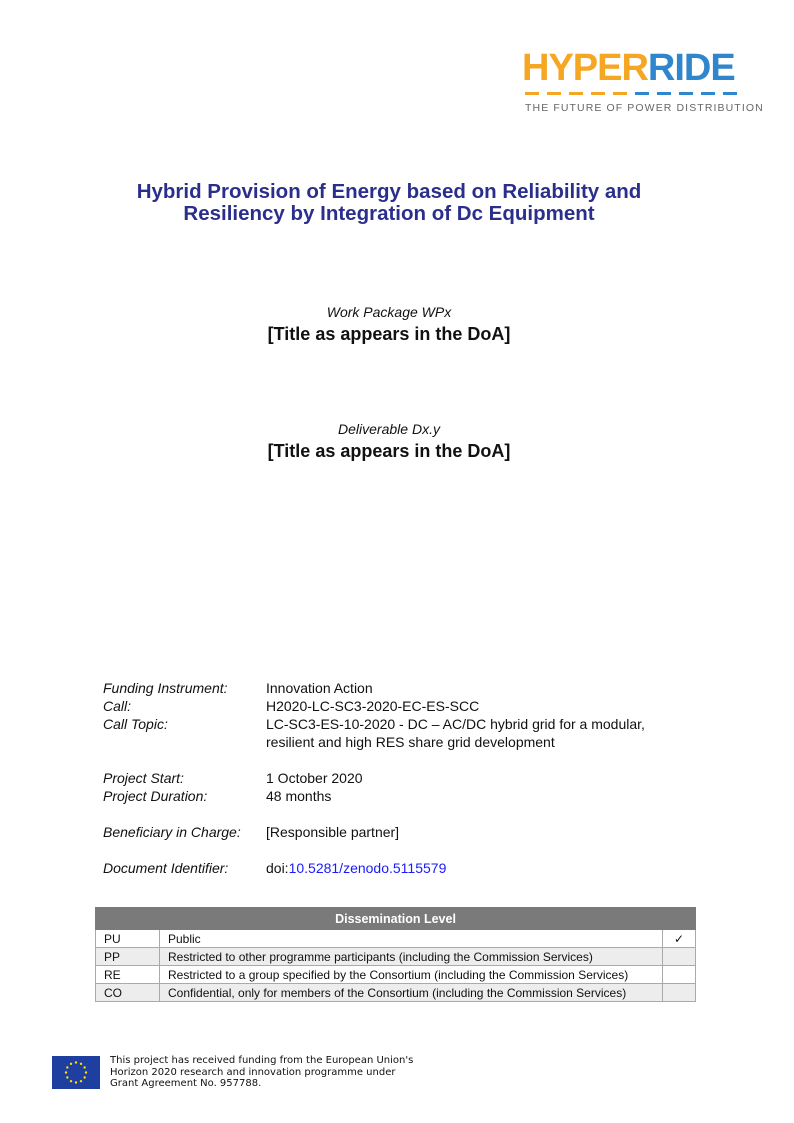 The image size is (794, 1123). What do you see at coordinates (165, 688) in the screenshot?
I see `funding-label: Funding Instrument:` at bounding box center [165, 688].